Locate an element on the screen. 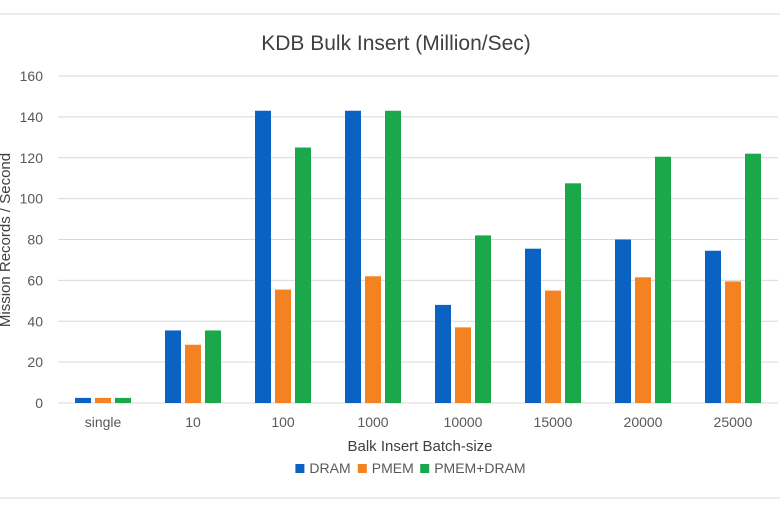  y-axis-label: Mission Records / Second is located at coordinates (7, 240).